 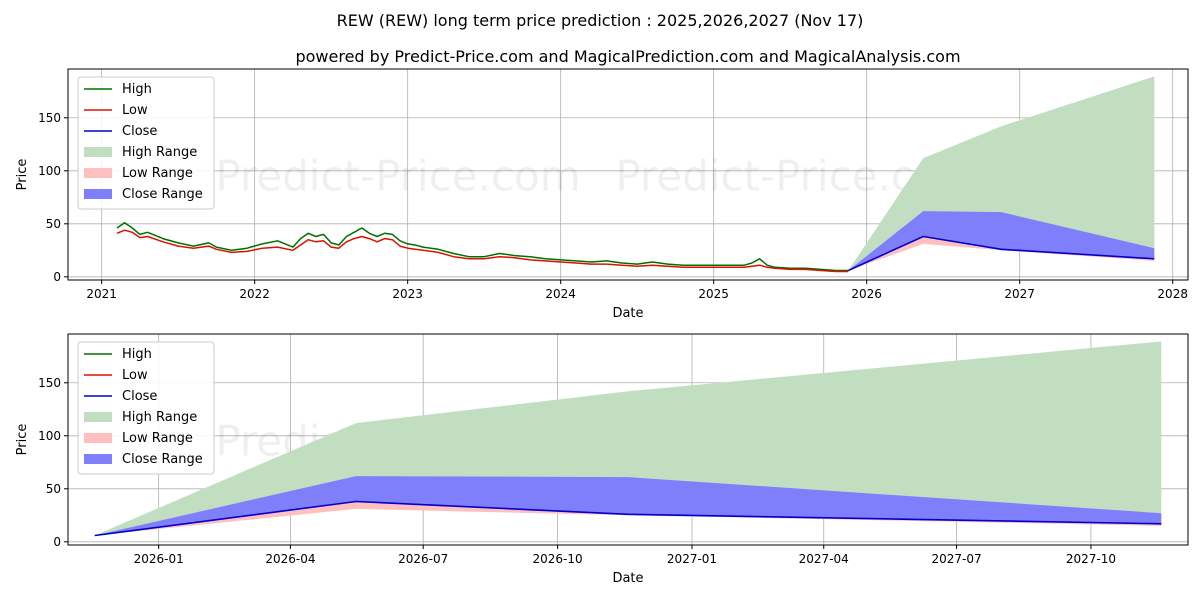 I want to click on x-tick-label: 2028, so click(x=1172, y=294).